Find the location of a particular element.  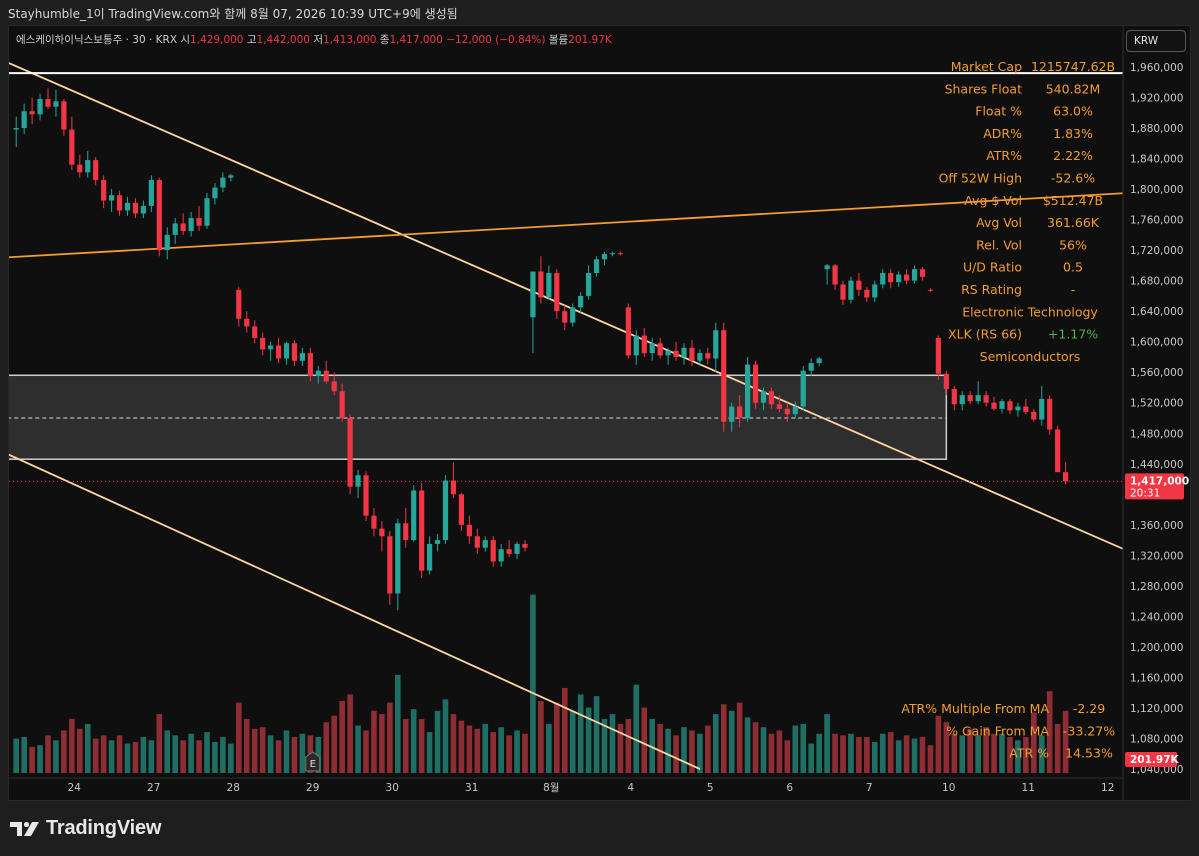

stats-row-label: RS Rating is located at coordinates (991, 289).